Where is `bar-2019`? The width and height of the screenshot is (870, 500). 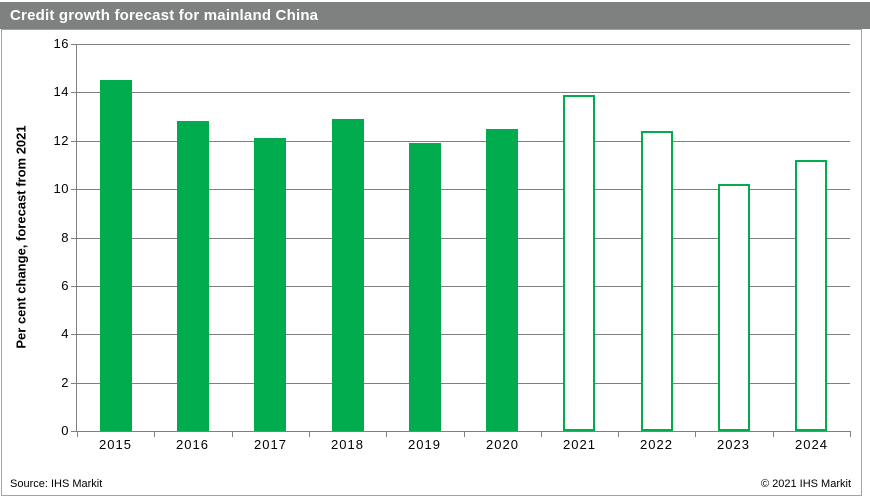
bar-2019 is located at coordinates (425, 287).